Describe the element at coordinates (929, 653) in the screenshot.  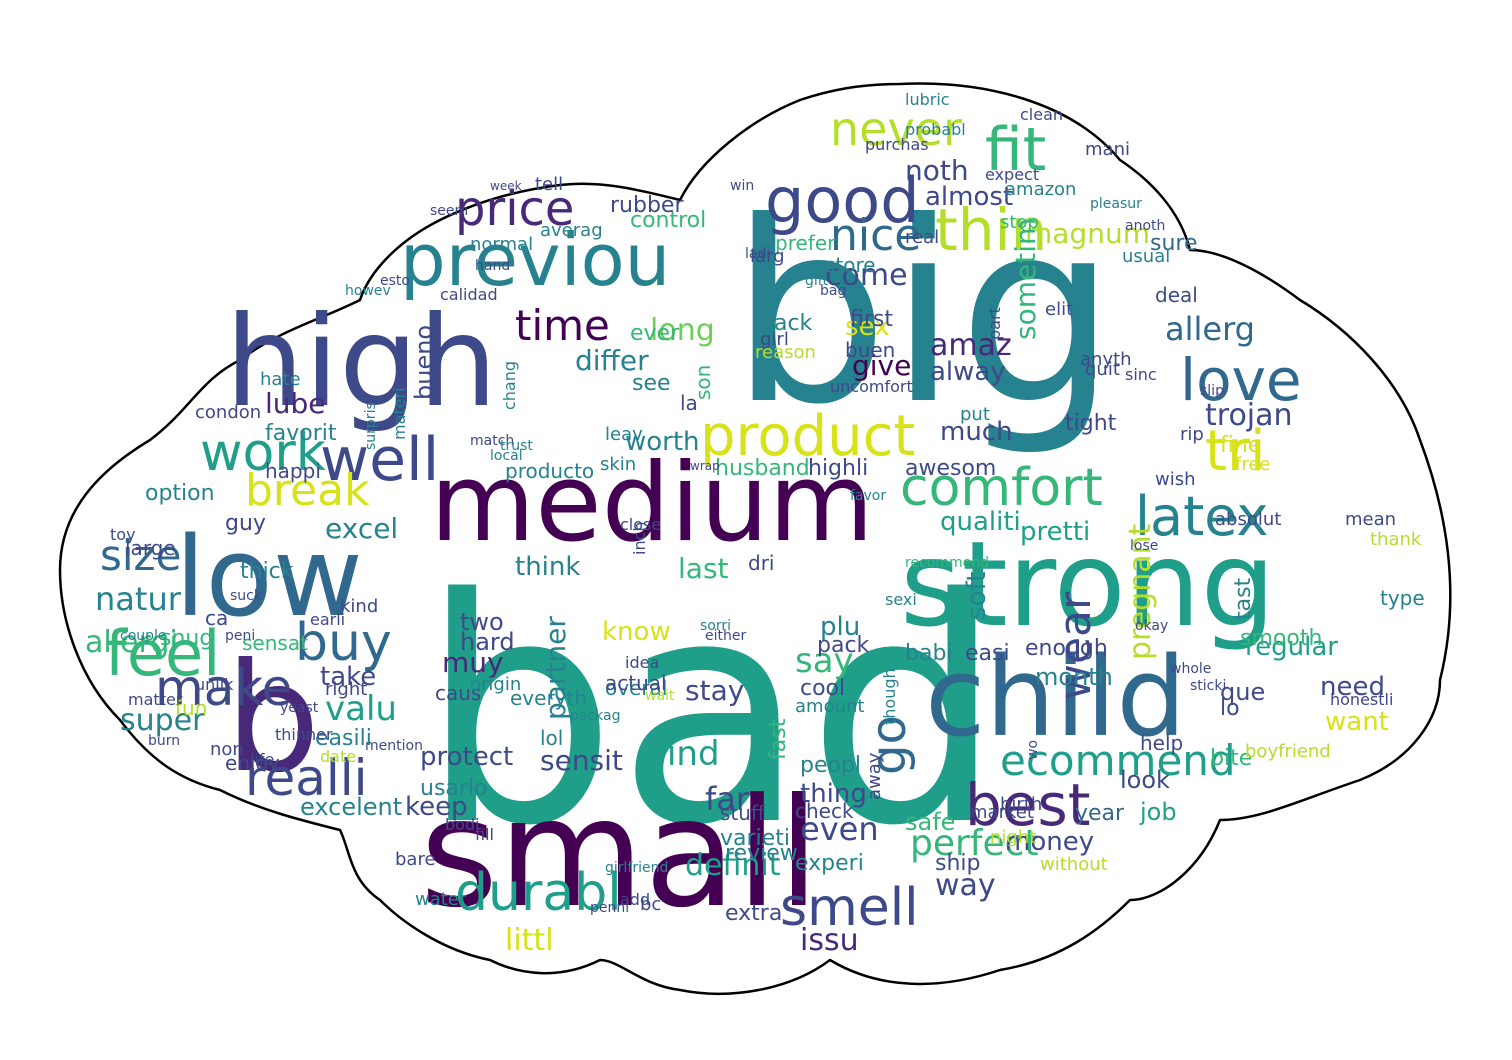
I see `cloud-word: babi` at that location.